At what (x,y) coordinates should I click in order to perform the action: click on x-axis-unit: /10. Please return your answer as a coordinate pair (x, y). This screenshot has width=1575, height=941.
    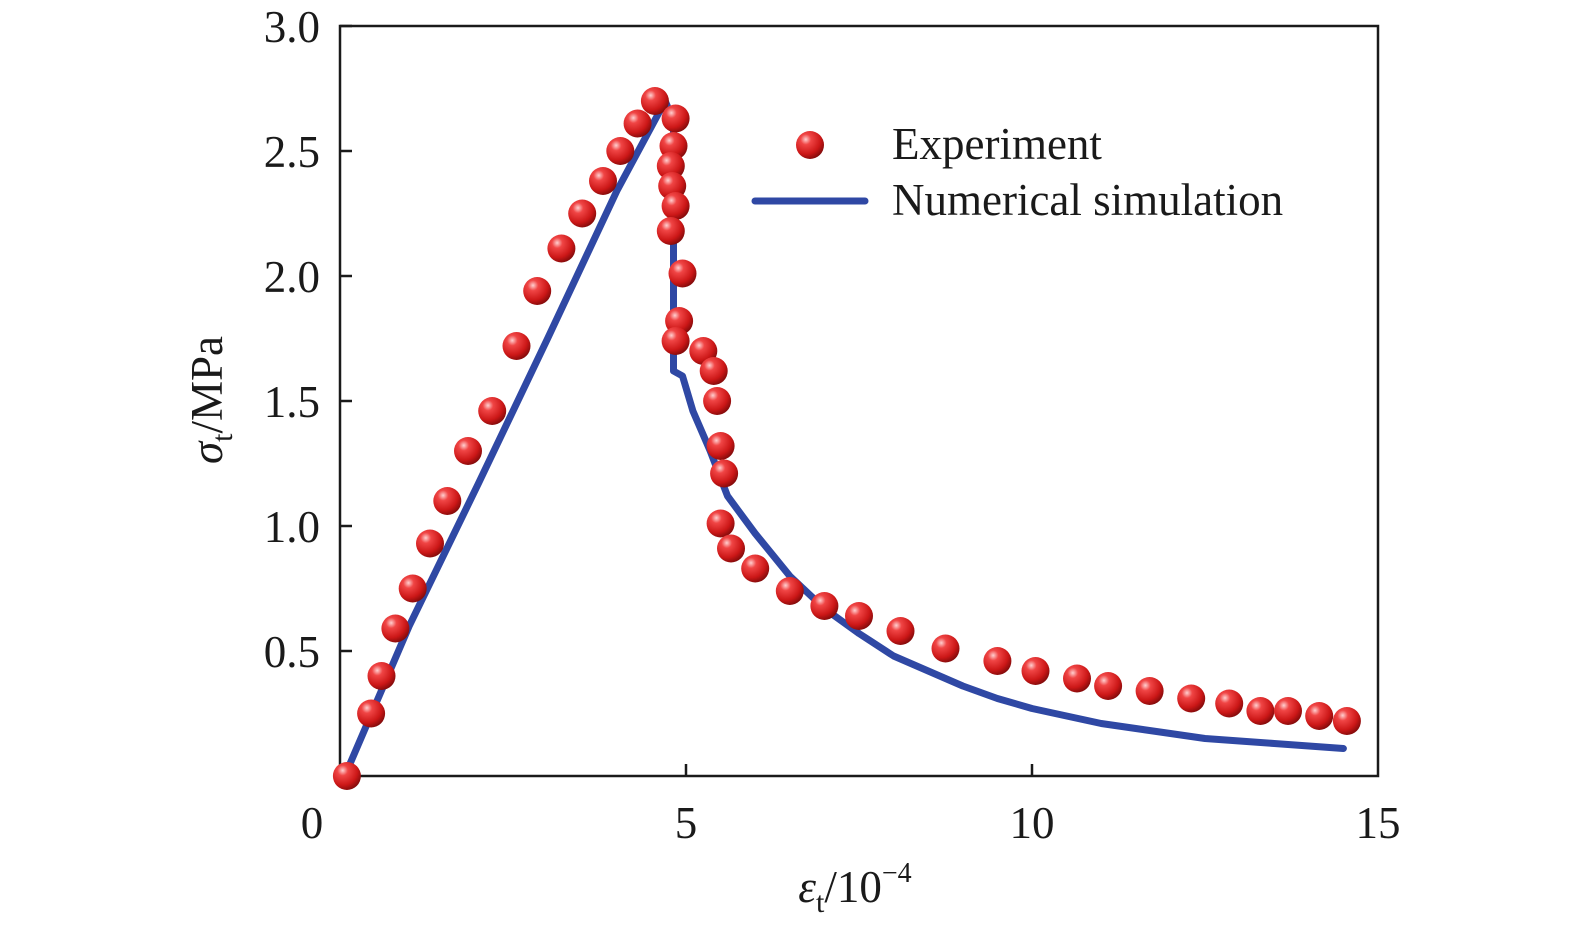
    Looking at the image, I should click on (853, 887).